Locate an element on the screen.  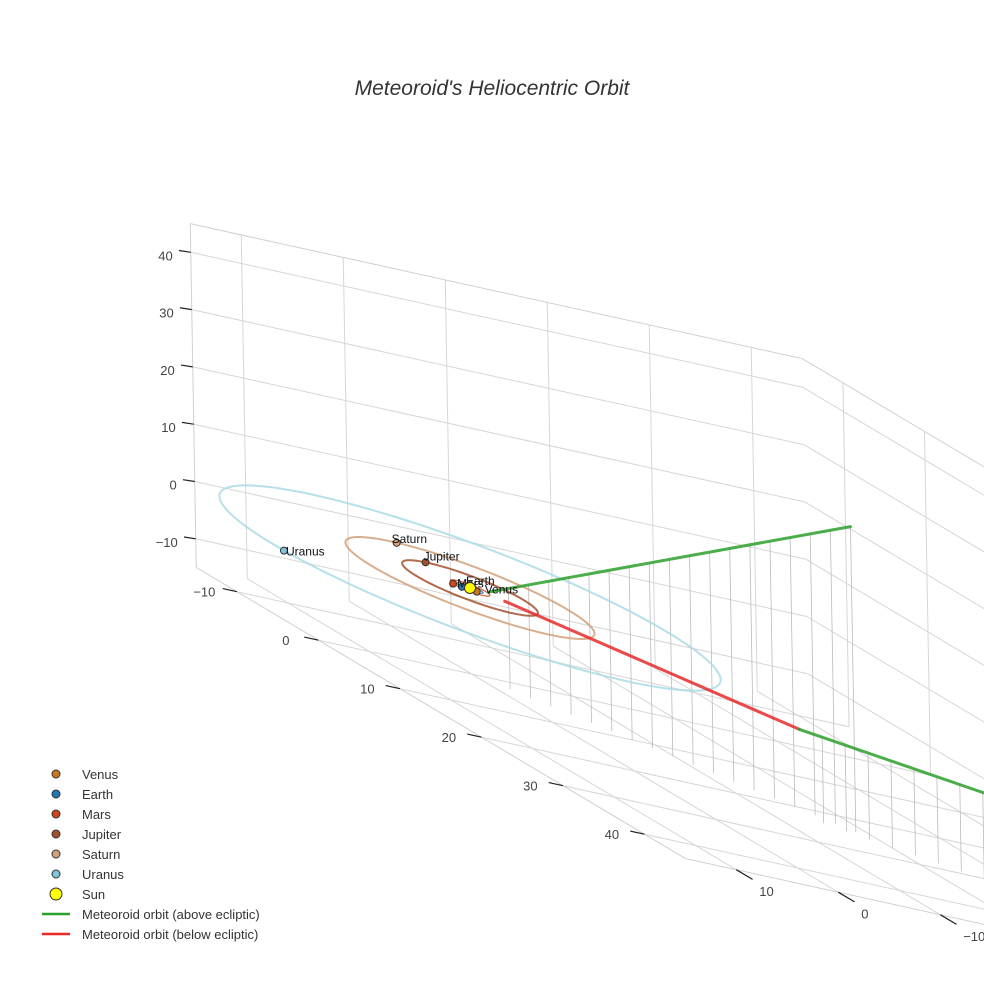
chart-title: Meteoroid's Heliocentric Orbit is located at coordinates (493, 88).